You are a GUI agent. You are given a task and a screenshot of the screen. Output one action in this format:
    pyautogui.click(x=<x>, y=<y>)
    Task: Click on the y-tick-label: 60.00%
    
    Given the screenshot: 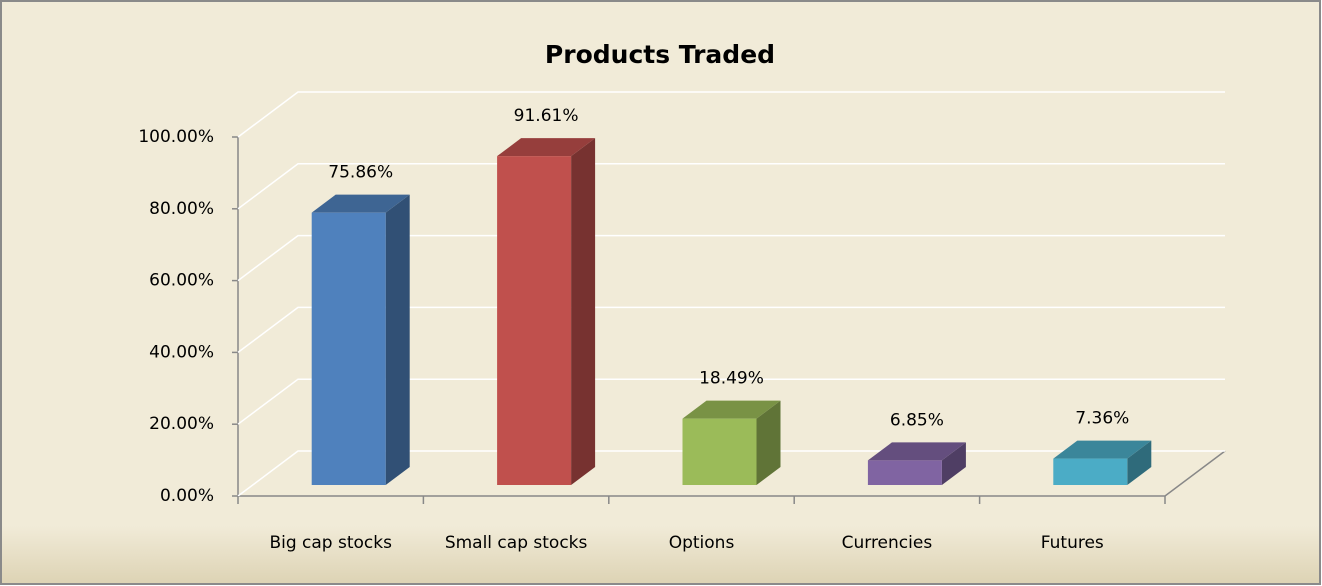 What is the action you would take?
    pyautogui.click(x=181, y=281)
    